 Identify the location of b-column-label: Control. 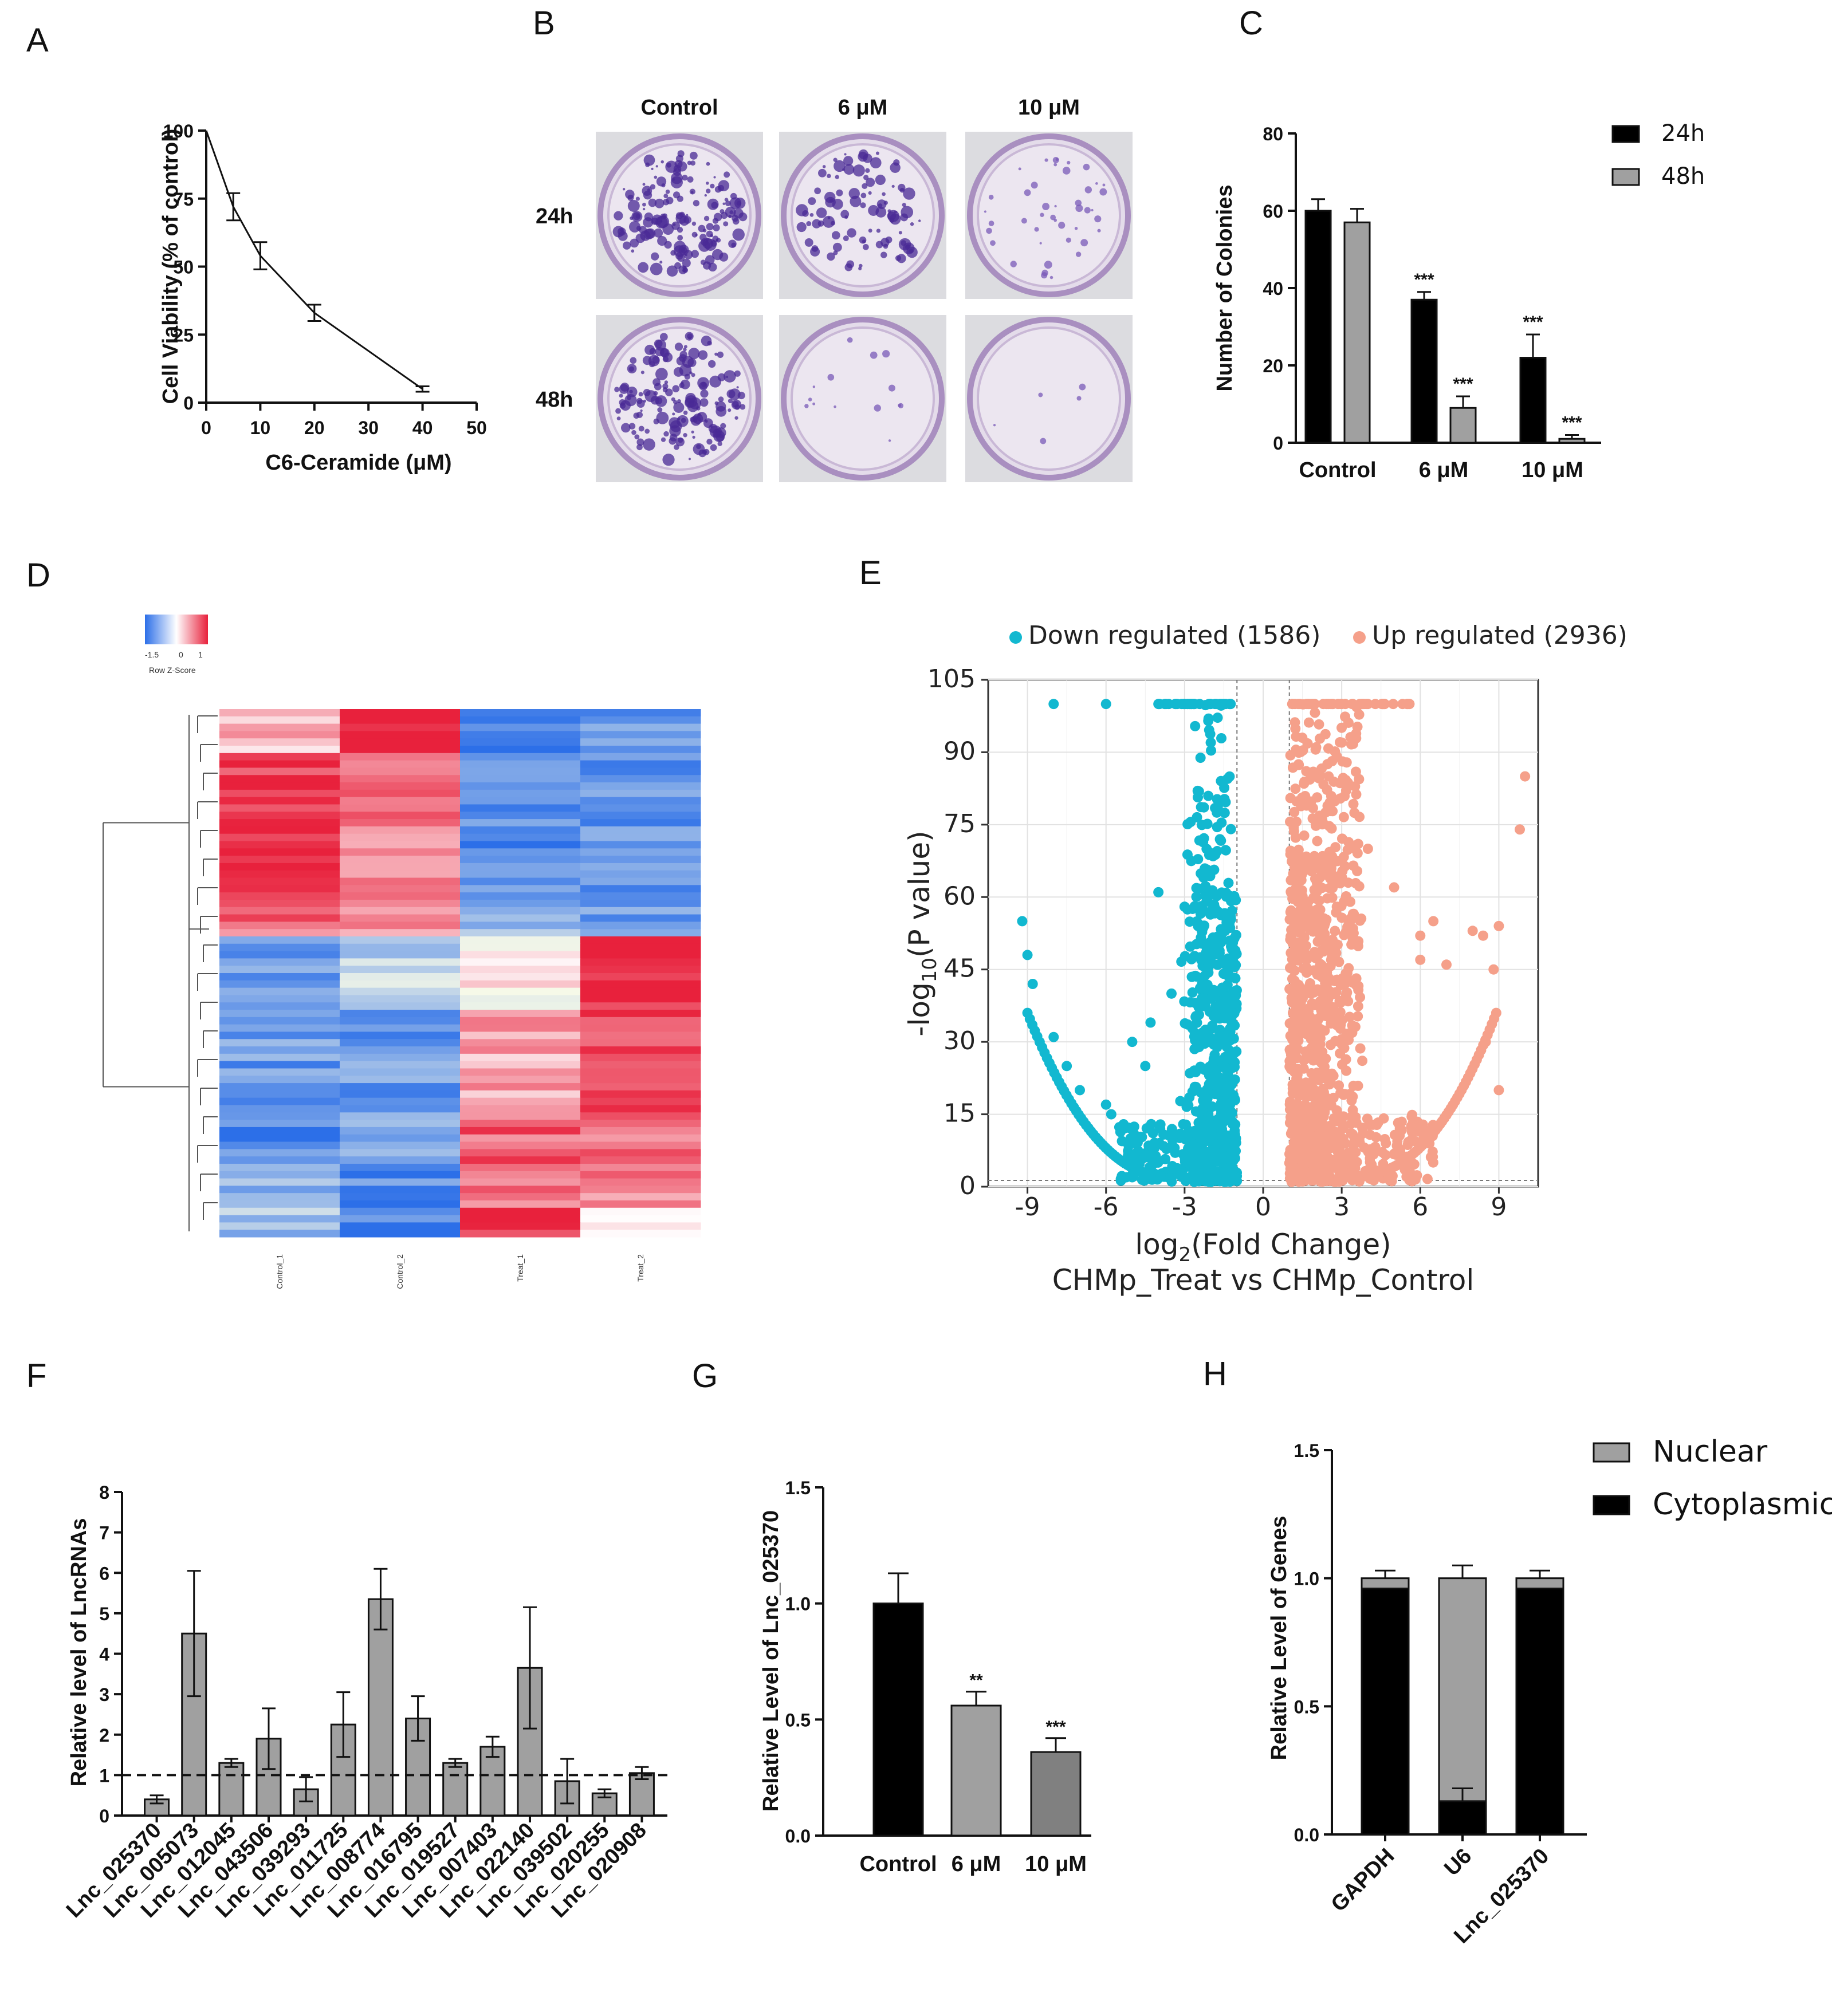
(679, 108).